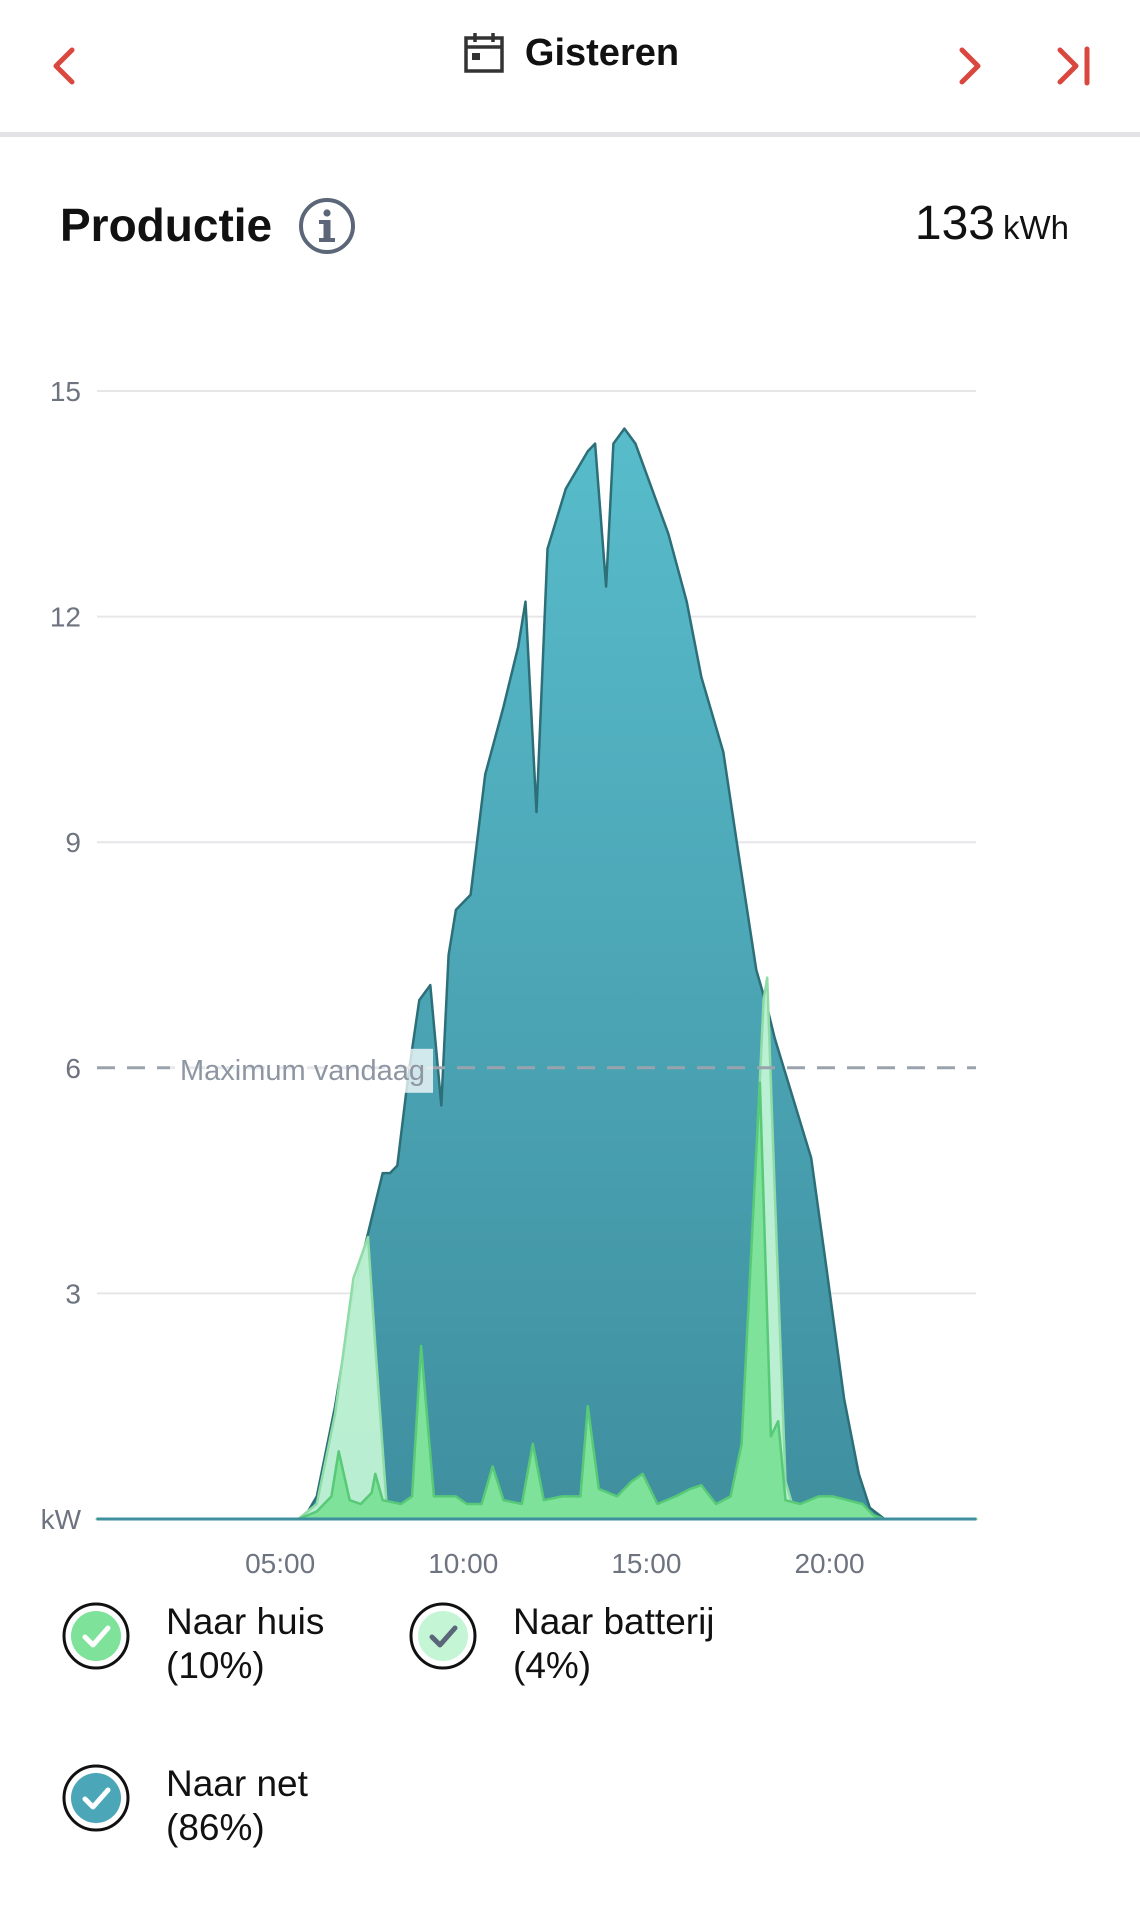  What do you see at coordinates (327, 226) in the screenshot?
I see `info-icon` at bounding box center [327, 226].